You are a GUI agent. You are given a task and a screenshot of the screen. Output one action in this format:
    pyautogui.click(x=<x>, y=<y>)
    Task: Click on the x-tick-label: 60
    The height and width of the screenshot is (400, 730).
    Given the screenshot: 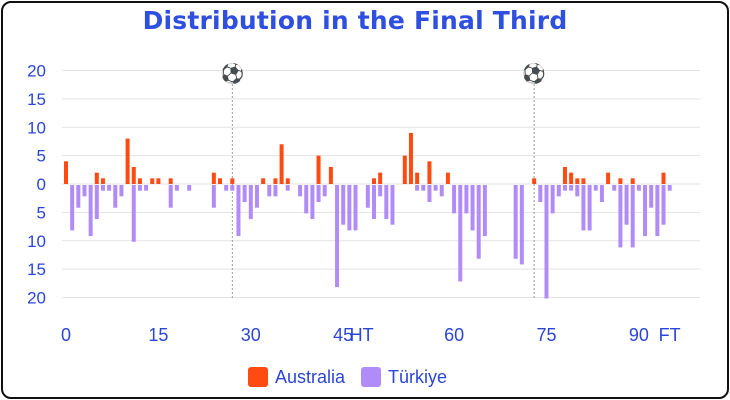 What is the action you would take?
    pyautogui.click(x=454, y=335)
    